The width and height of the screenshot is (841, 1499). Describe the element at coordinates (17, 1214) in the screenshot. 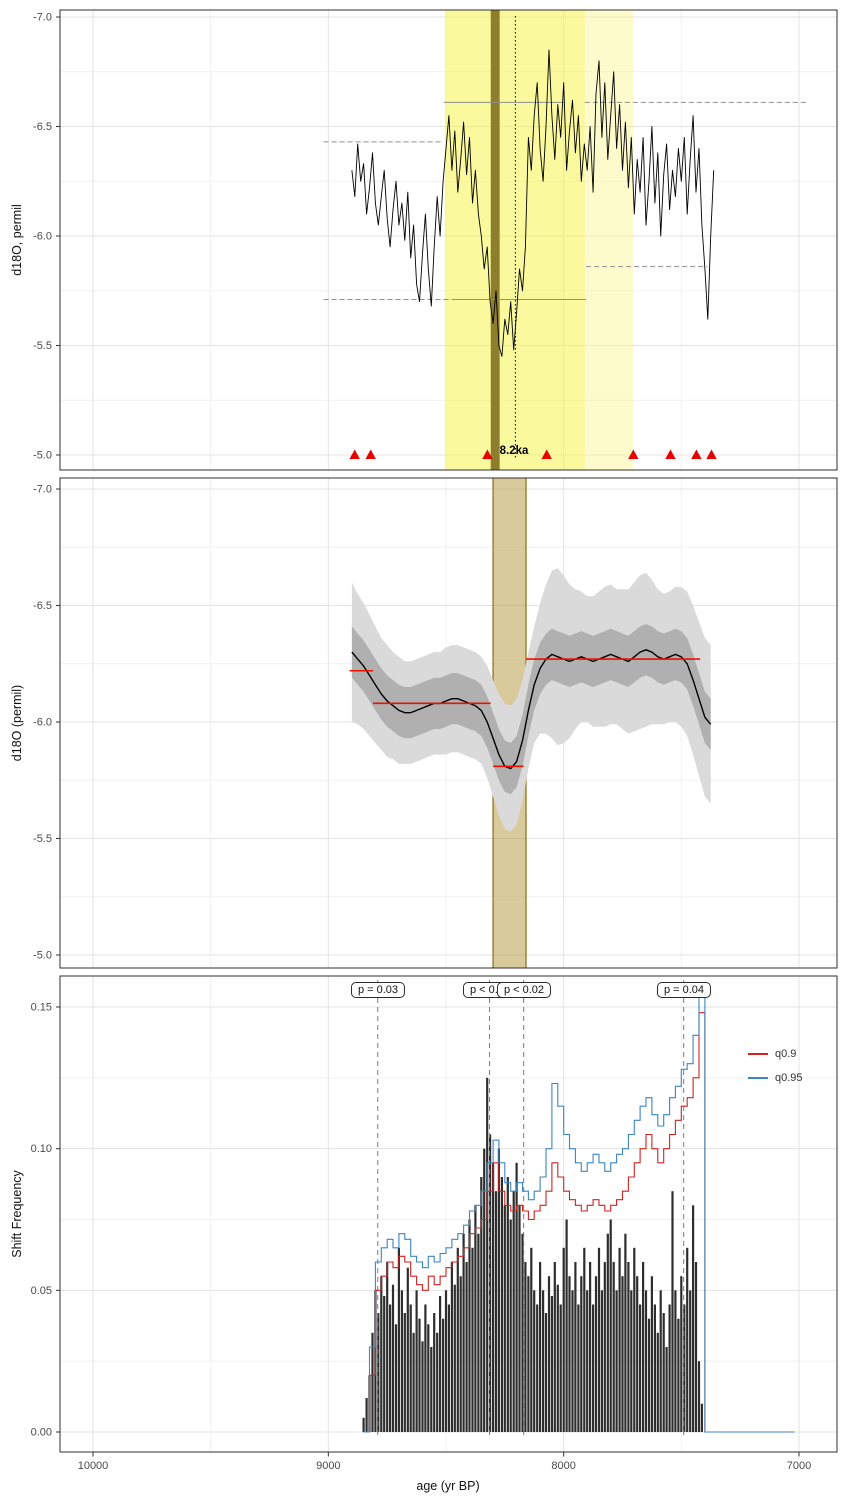

I see `panel3-y-axis-title: Shift Frequency` at that location.